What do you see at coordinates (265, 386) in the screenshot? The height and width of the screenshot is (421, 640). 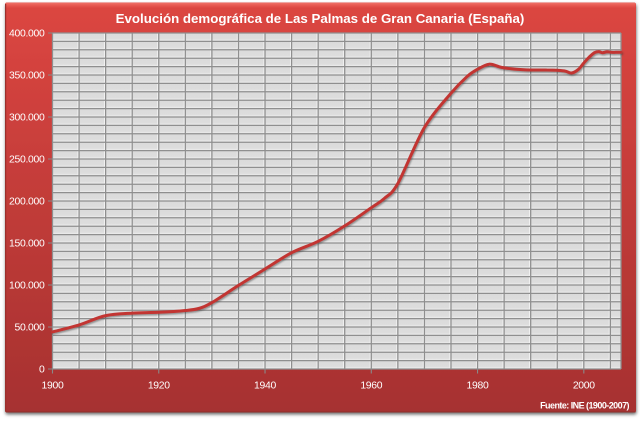 I see `svg-text: 1940` at bounding box center [265, 386].